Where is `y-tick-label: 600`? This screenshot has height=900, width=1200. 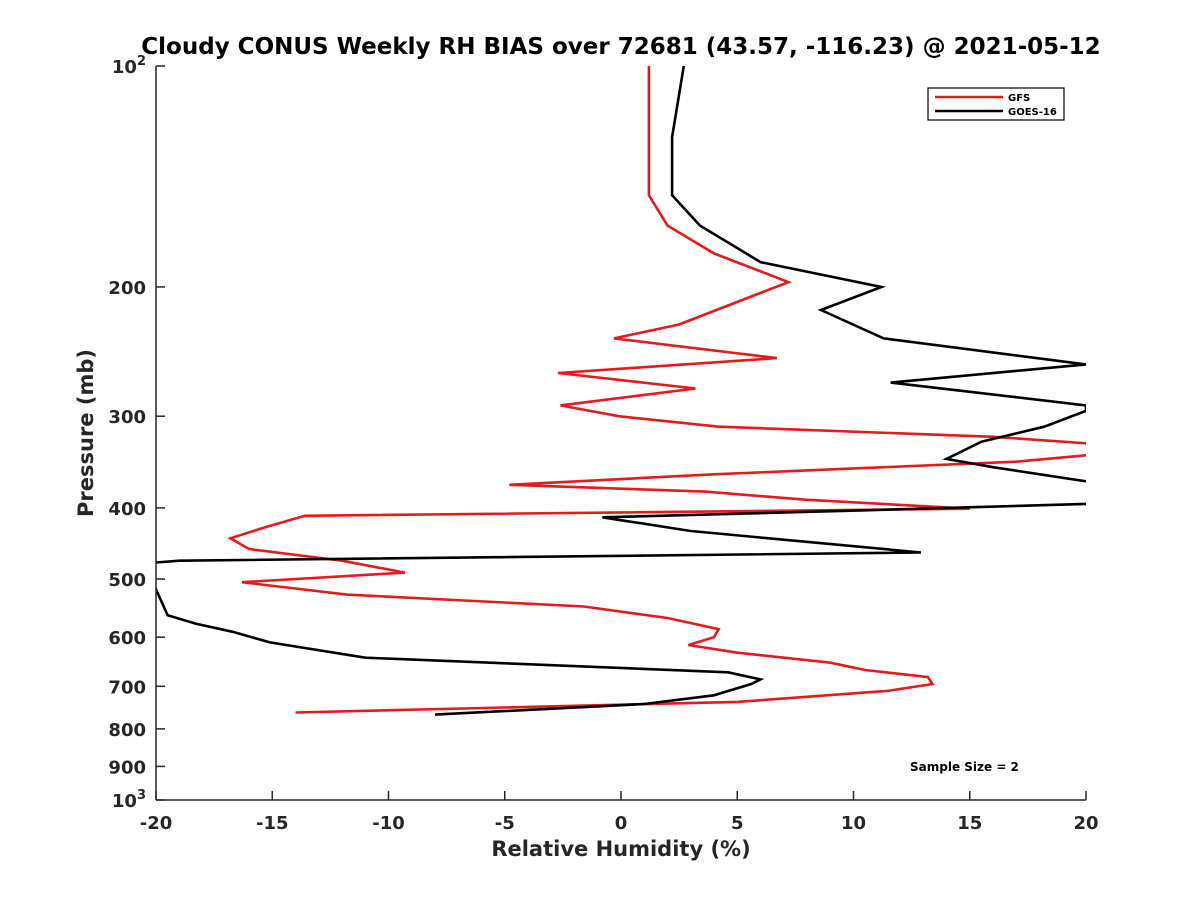
y-tick-label: 600 is located at coordinates (127, 638).